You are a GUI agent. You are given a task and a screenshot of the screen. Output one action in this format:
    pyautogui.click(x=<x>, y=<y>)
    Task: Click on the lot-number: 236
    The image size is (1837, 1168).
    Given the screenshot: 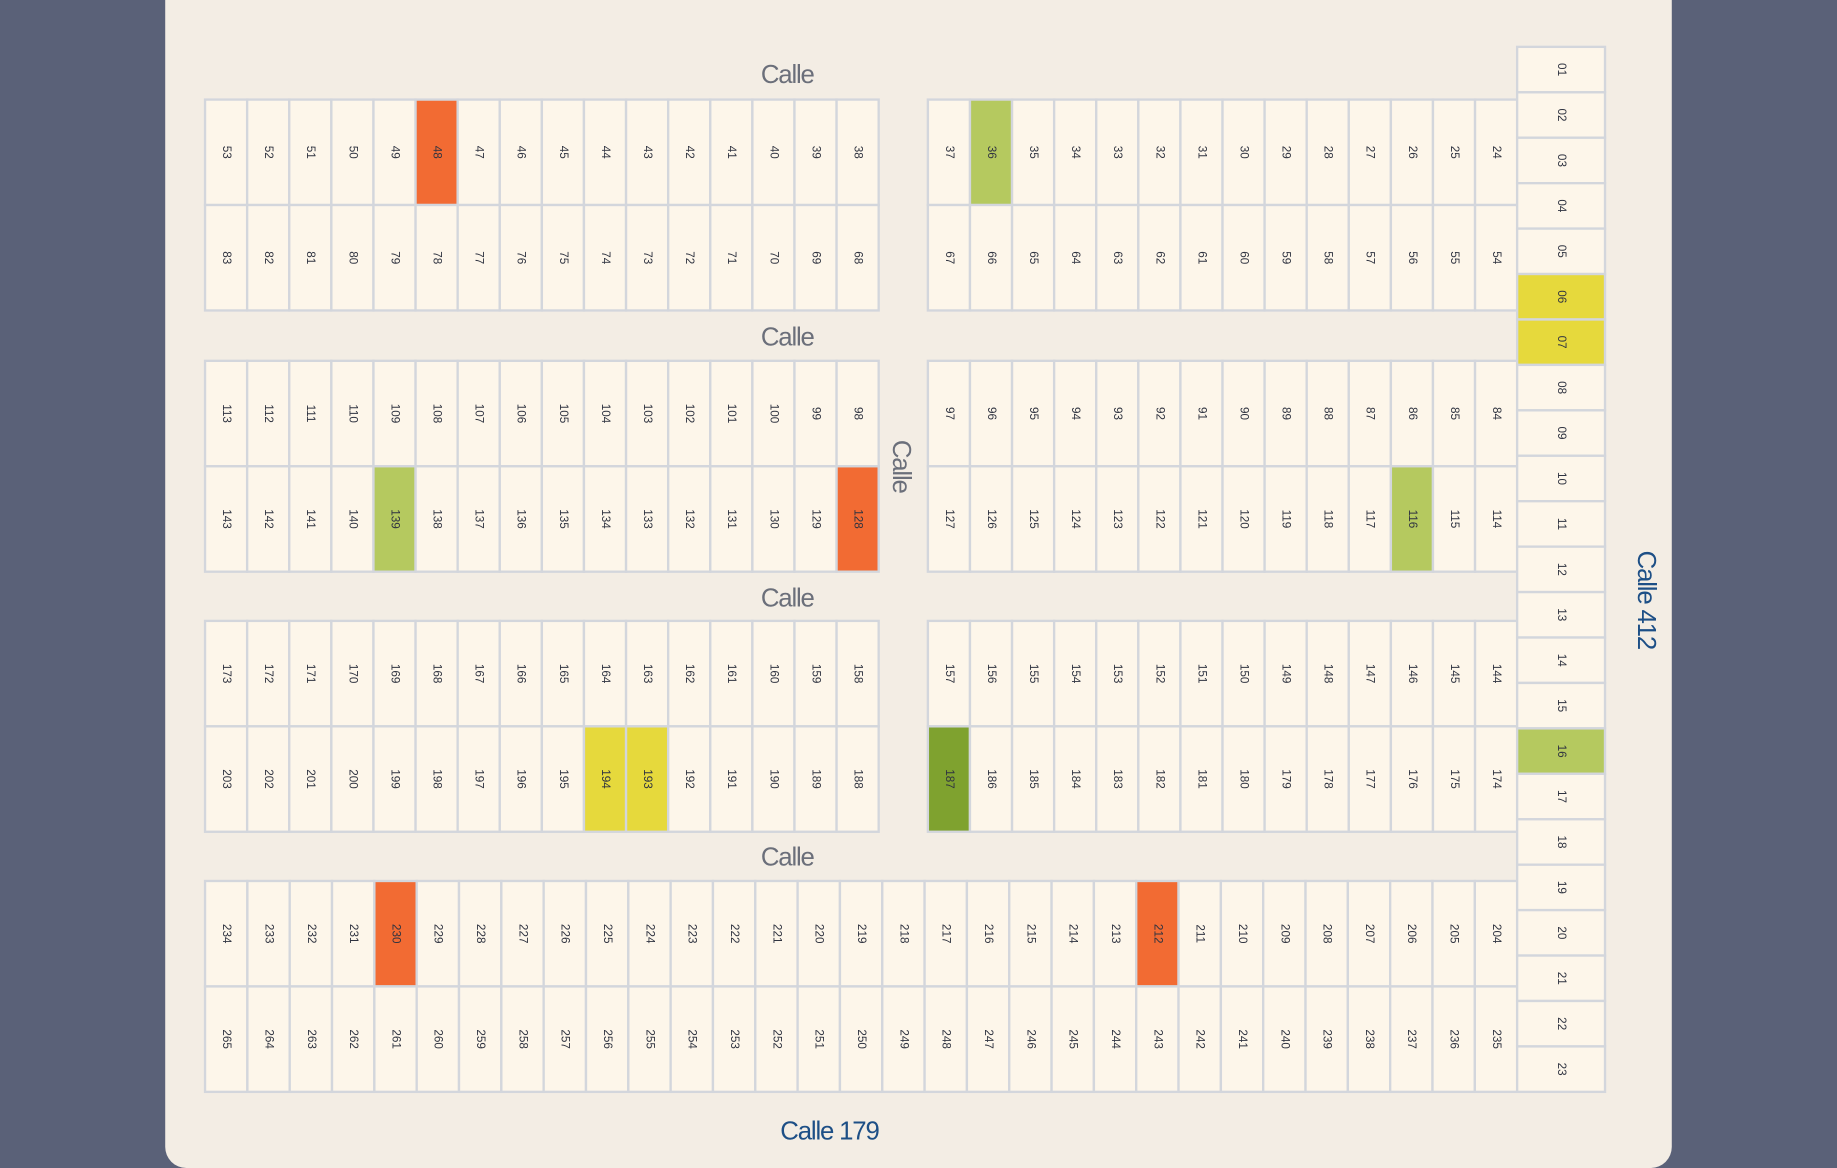 What is the action you would take?
    pyautogui.click(x=1454, y=1039)
    